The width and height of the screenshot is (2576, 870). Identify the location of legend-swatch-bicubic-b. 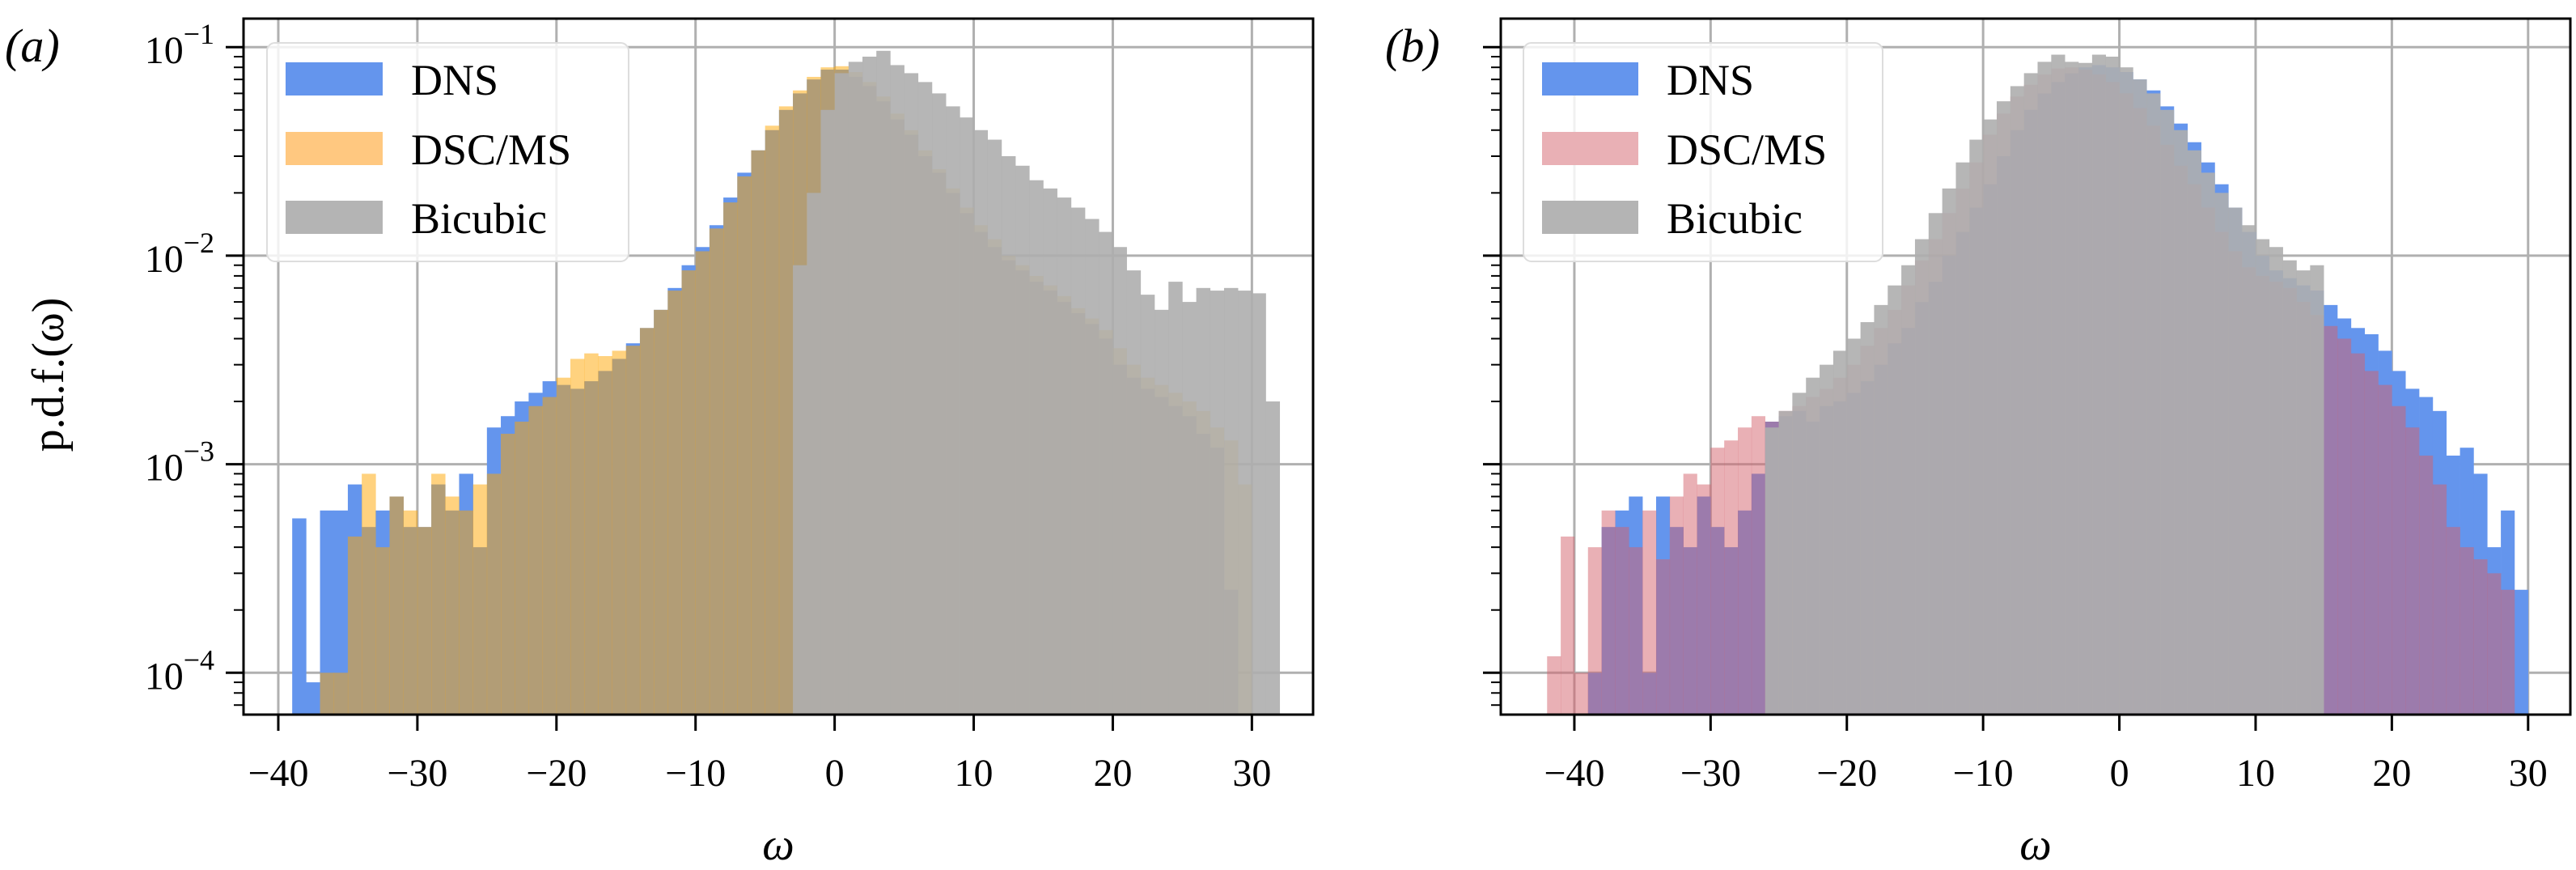
(1590, 217).